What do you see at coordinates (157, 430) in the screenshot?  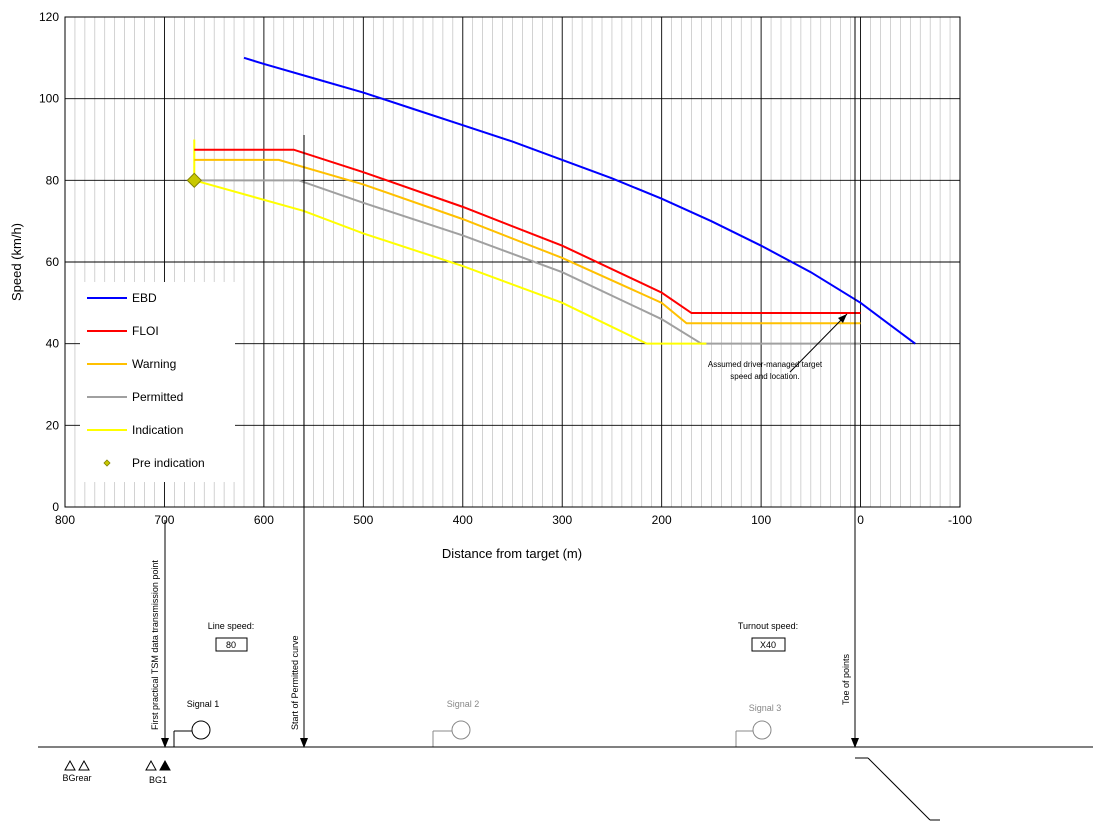 I see `legend-label-indication: Indication` at bounding box center [157, 430].